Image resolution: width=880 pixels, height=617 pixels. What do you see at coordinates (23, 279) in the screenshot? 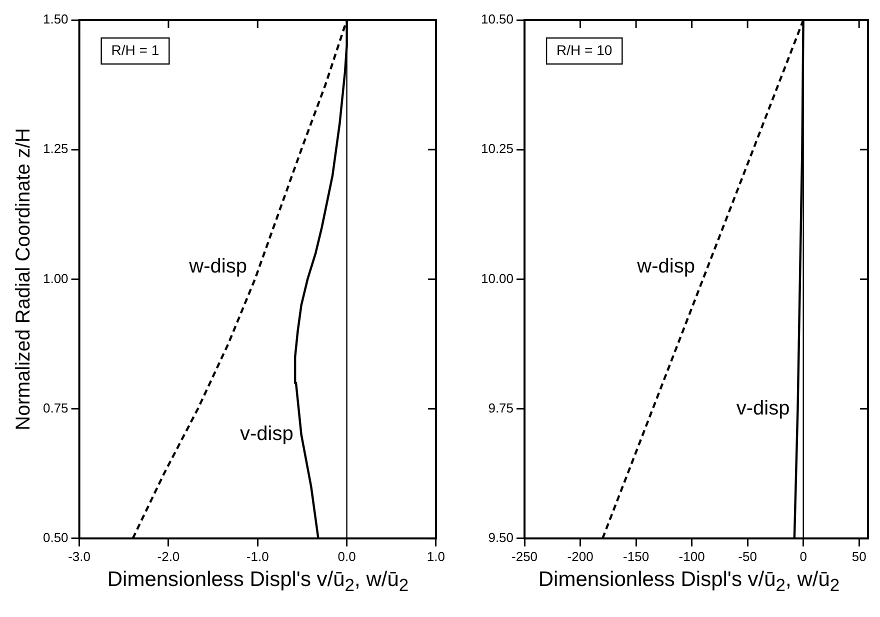
I see `y-axis-title: Normalized Radial Coordinate z/H` at bounding box center [23, 279].